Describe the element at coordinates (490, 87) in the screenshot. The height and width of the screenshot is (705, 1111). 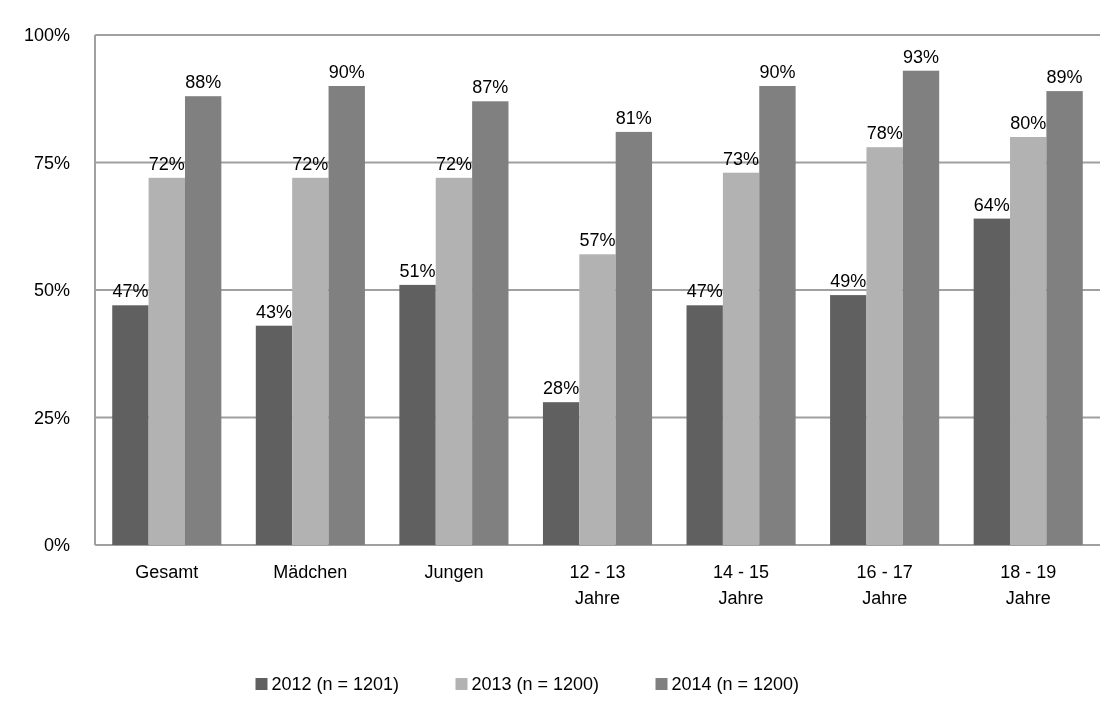
I see `data-label: 87%` at that location.